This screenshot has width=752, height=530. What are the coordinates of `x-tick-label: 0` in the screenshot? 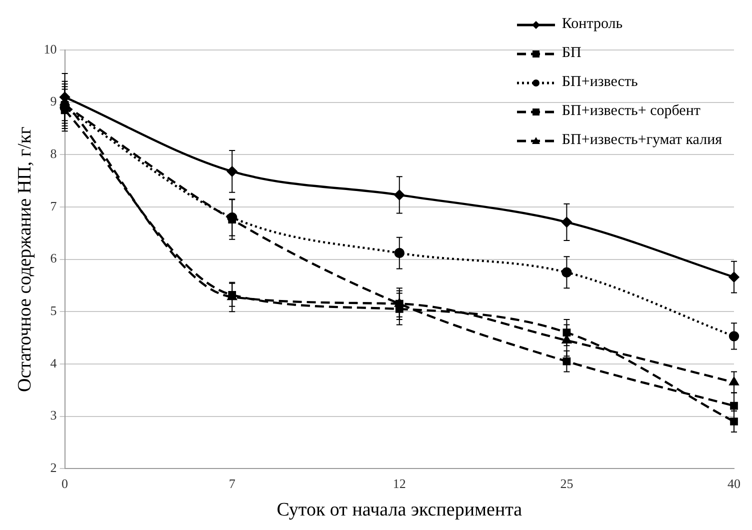 It's located at (65, 483).